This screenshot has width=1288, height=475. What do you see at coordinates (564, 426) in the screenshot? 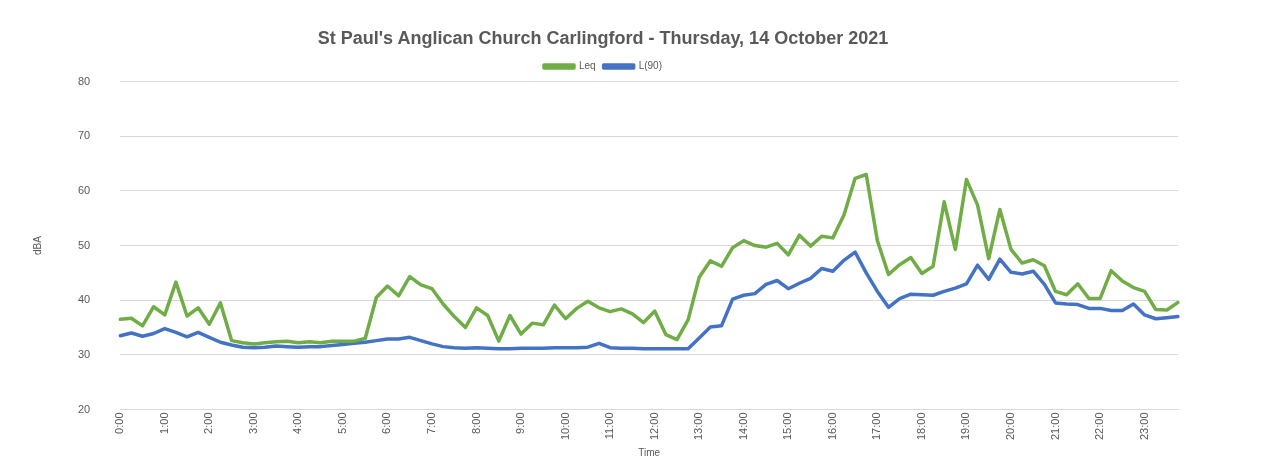
I see `x-tick-label: 10:00` at bounding box center [564, 426].